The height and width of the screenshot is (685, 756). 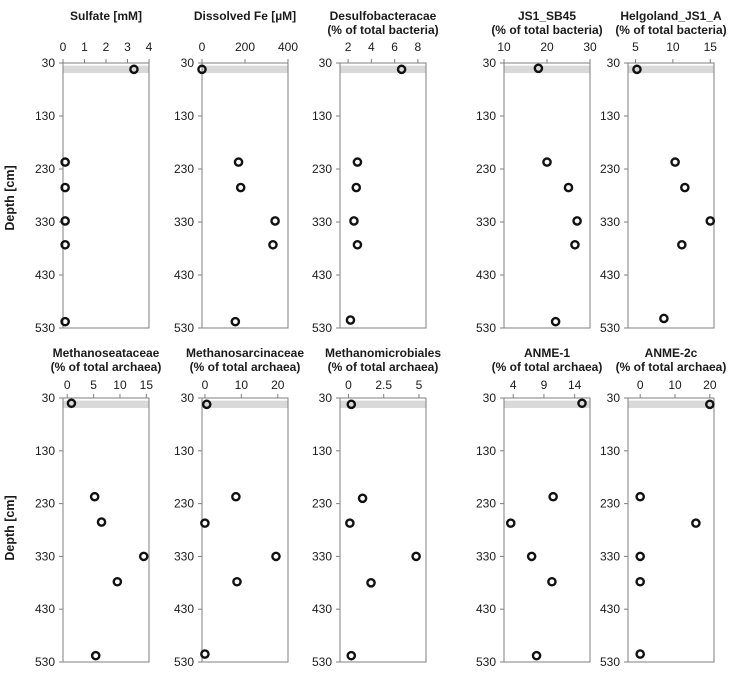 What do you see at coordinates (288, 47) in the screenshot?
I see `x-tick-label: 400` at bounding box center [288, 47].